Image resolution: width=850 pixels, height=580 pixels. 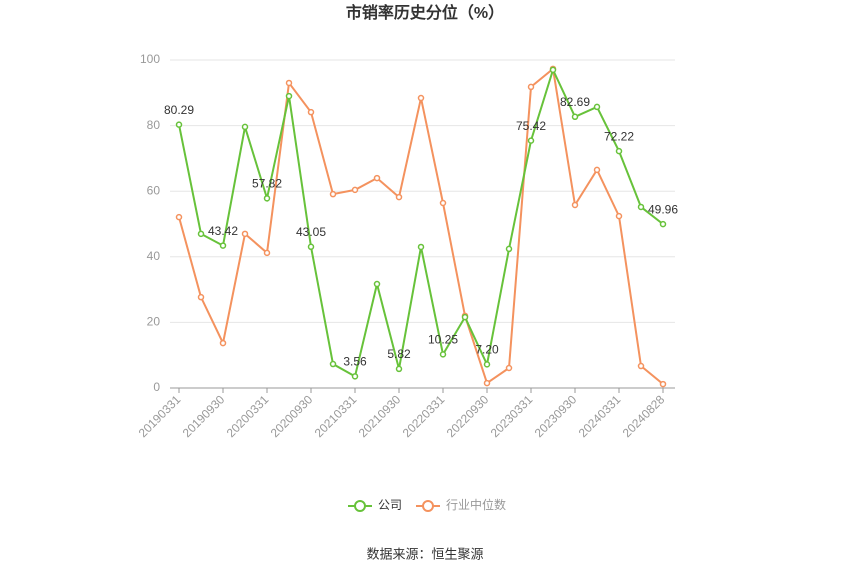 What do you see at coordinates (160, 416) in the screenshot?
I see `x-tick-label: 20190331` at bounding box center [160, 416].